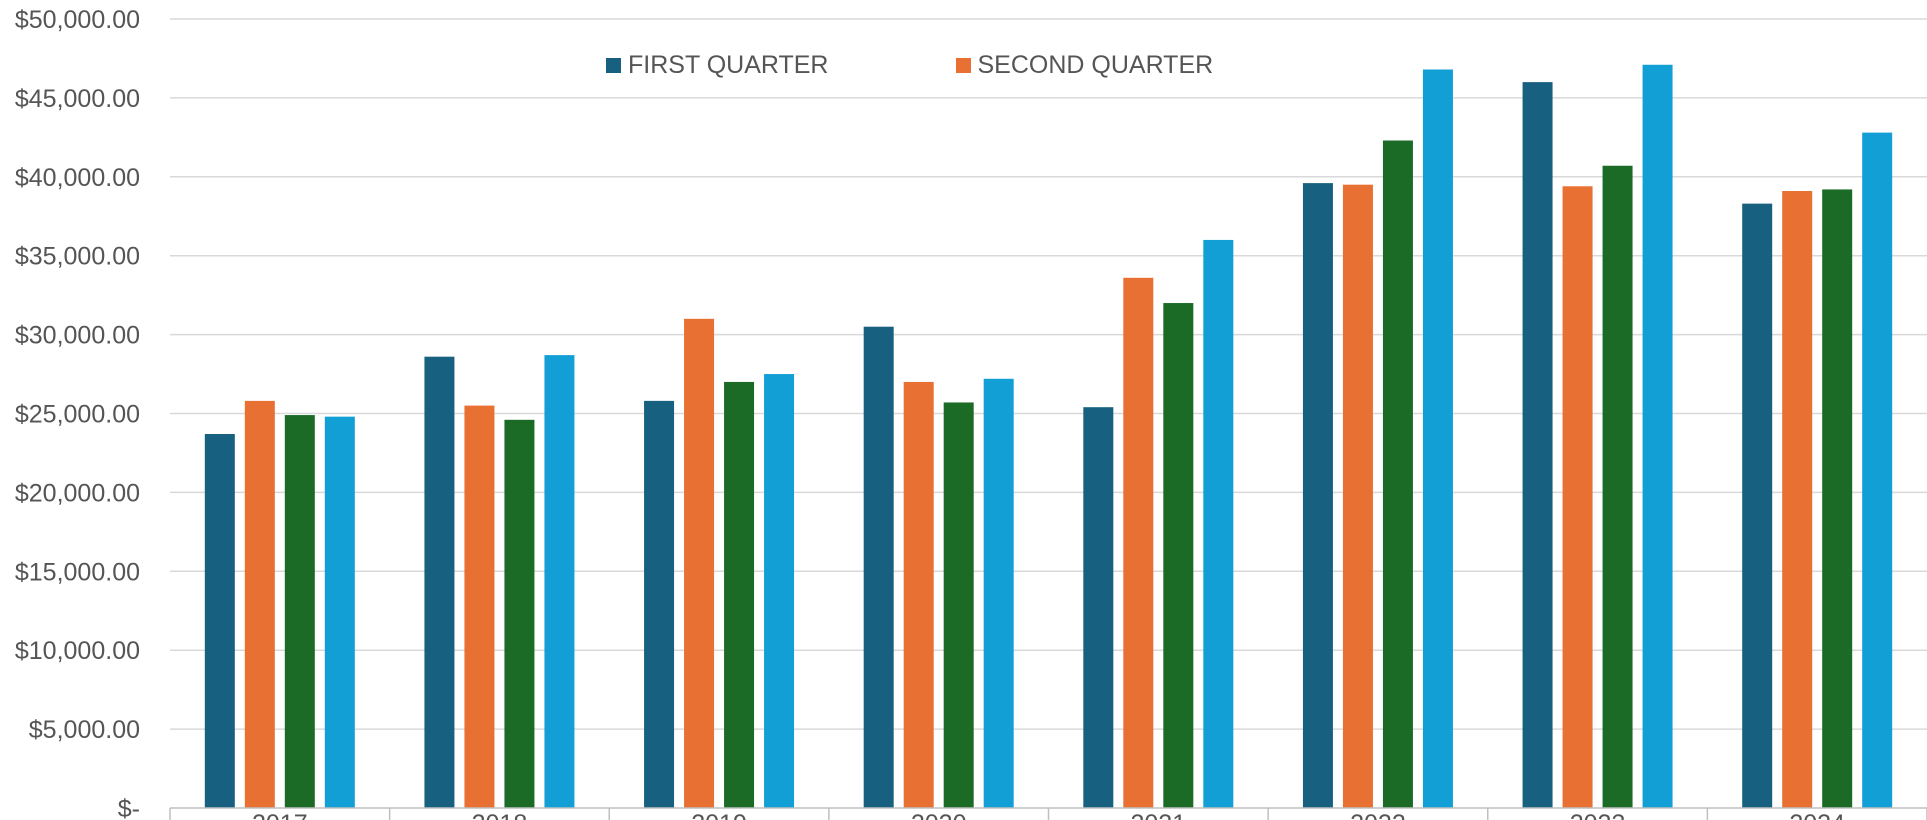  What do you see at coordinates (559, 581) in the screenshot?
I see `bar-series-4-2018` at bounding box center [559, 581].